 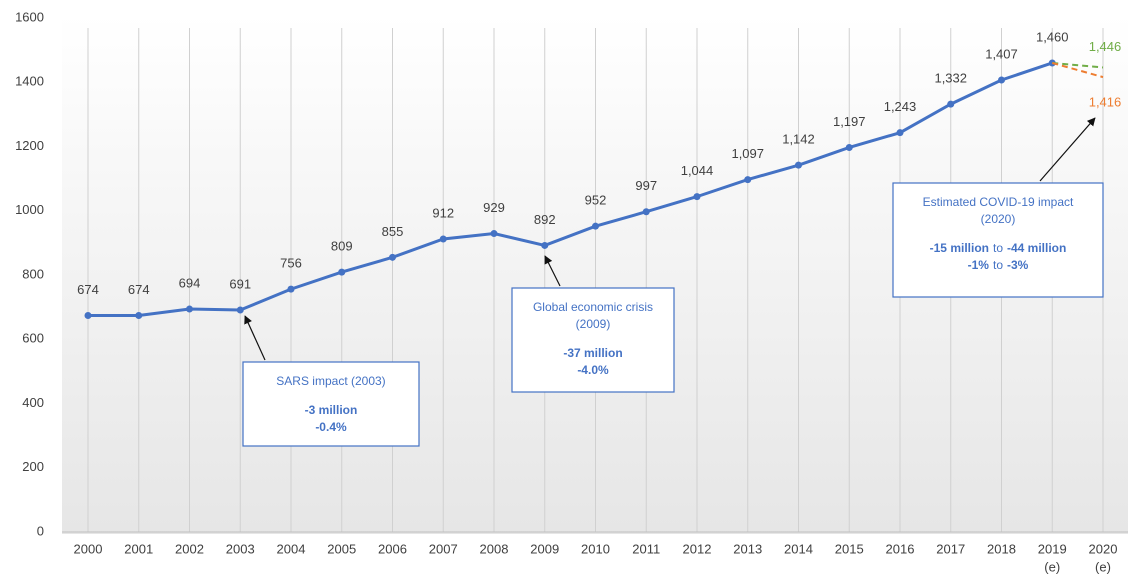 What do you see at coordinates (849, 548) in the screenshot?
I see `x-tick-label: 2015` at bounding box center [849, 548].